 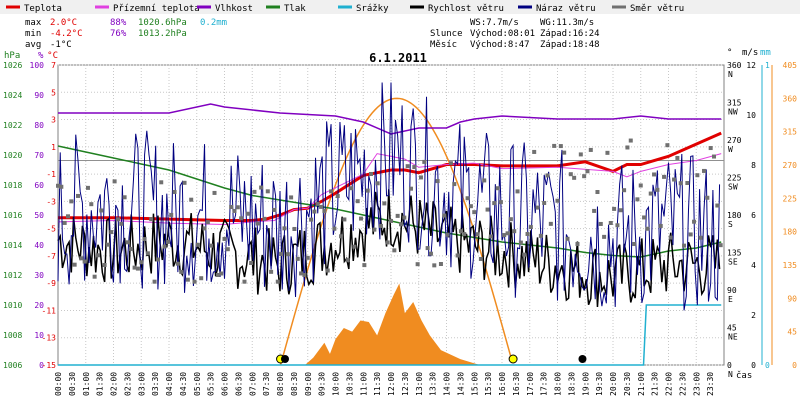 What do you see at coordinates (734, 178) in the screenshot?
I see `tick-direction: 225` at bounding box center [734, 178].